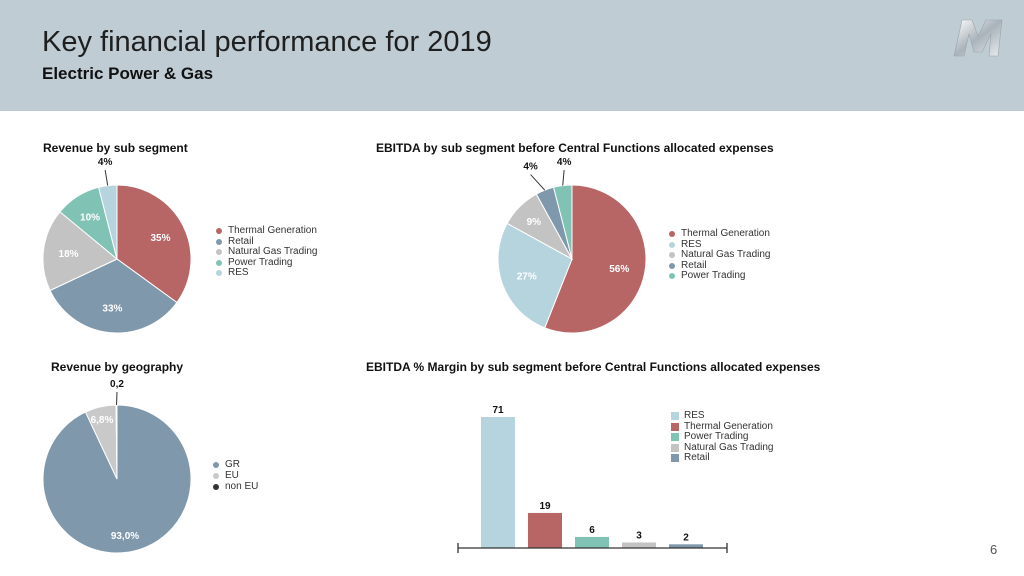  Describe the element at coordinates (241, 241) in the screenshot. I see `revenue-subsegment-legend-label-retail: Retail` at that location.